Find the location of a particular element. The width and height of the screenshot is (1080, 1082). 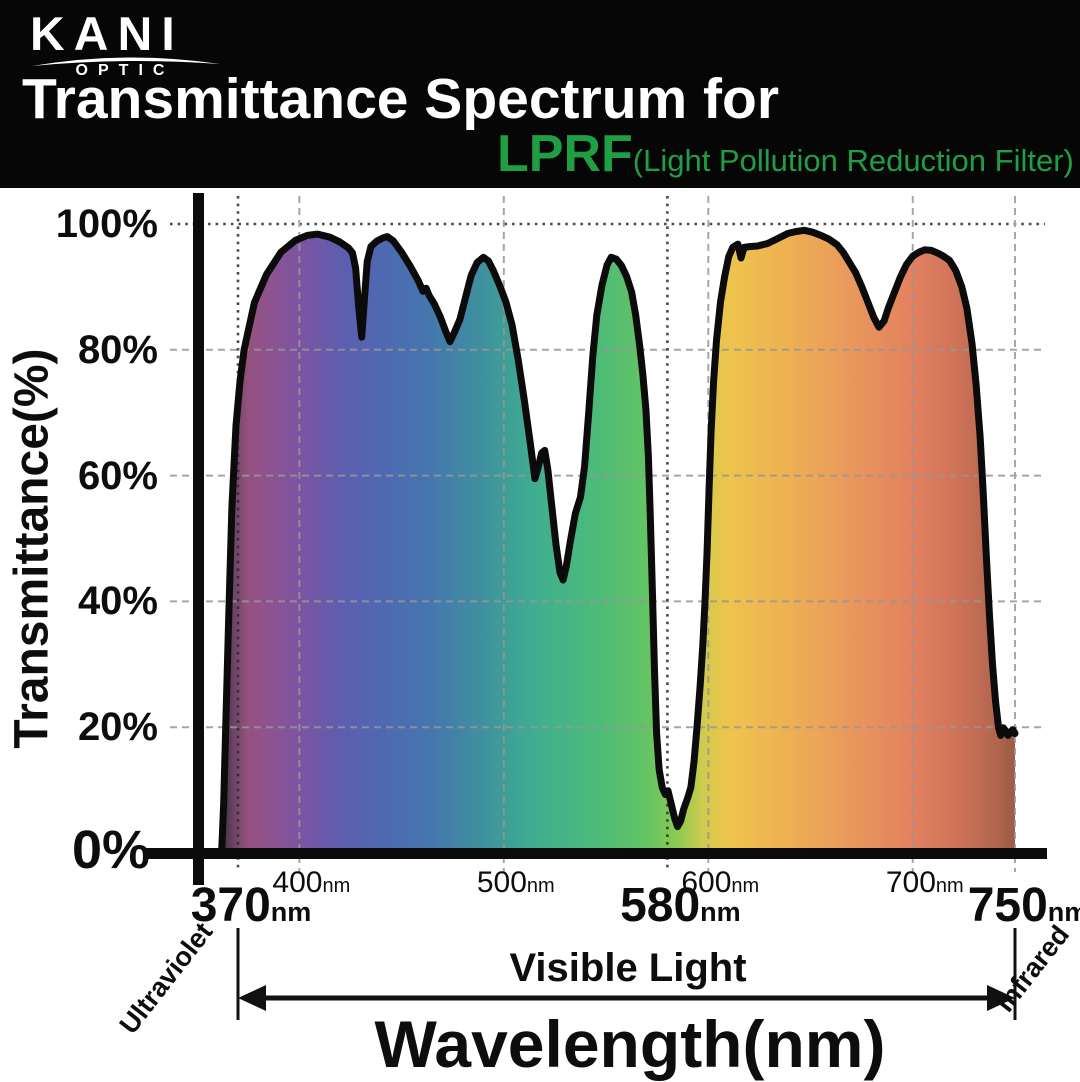

y-axis-line is located at coordinates (198, 539).